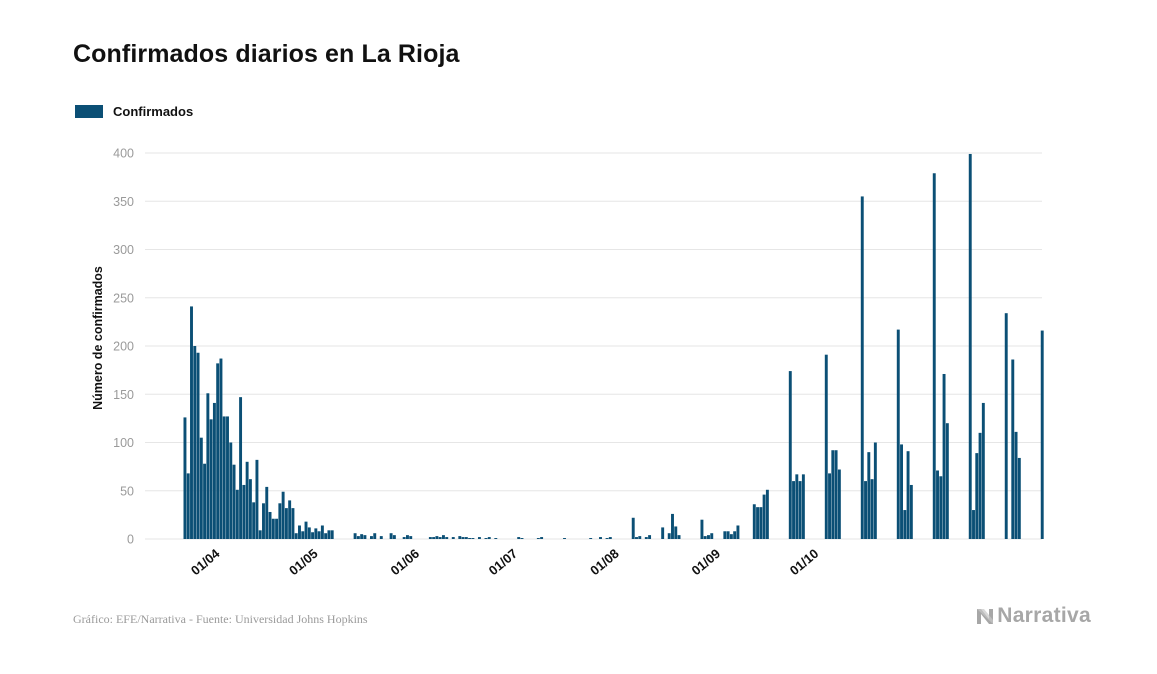 This screenshot has width=1157, height=674. What do you see at coordinates (123, 250) in the screenshot?
I see `y-tick-label: 300` at bounding box center [123, 250].